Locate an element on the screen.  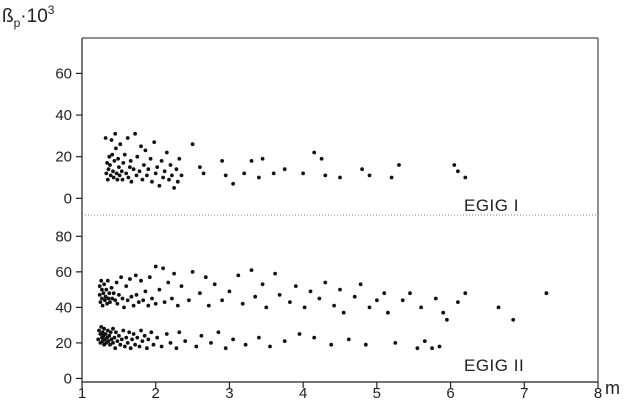
x-tick-label-1: 1 is located at coordinates (82, 393).